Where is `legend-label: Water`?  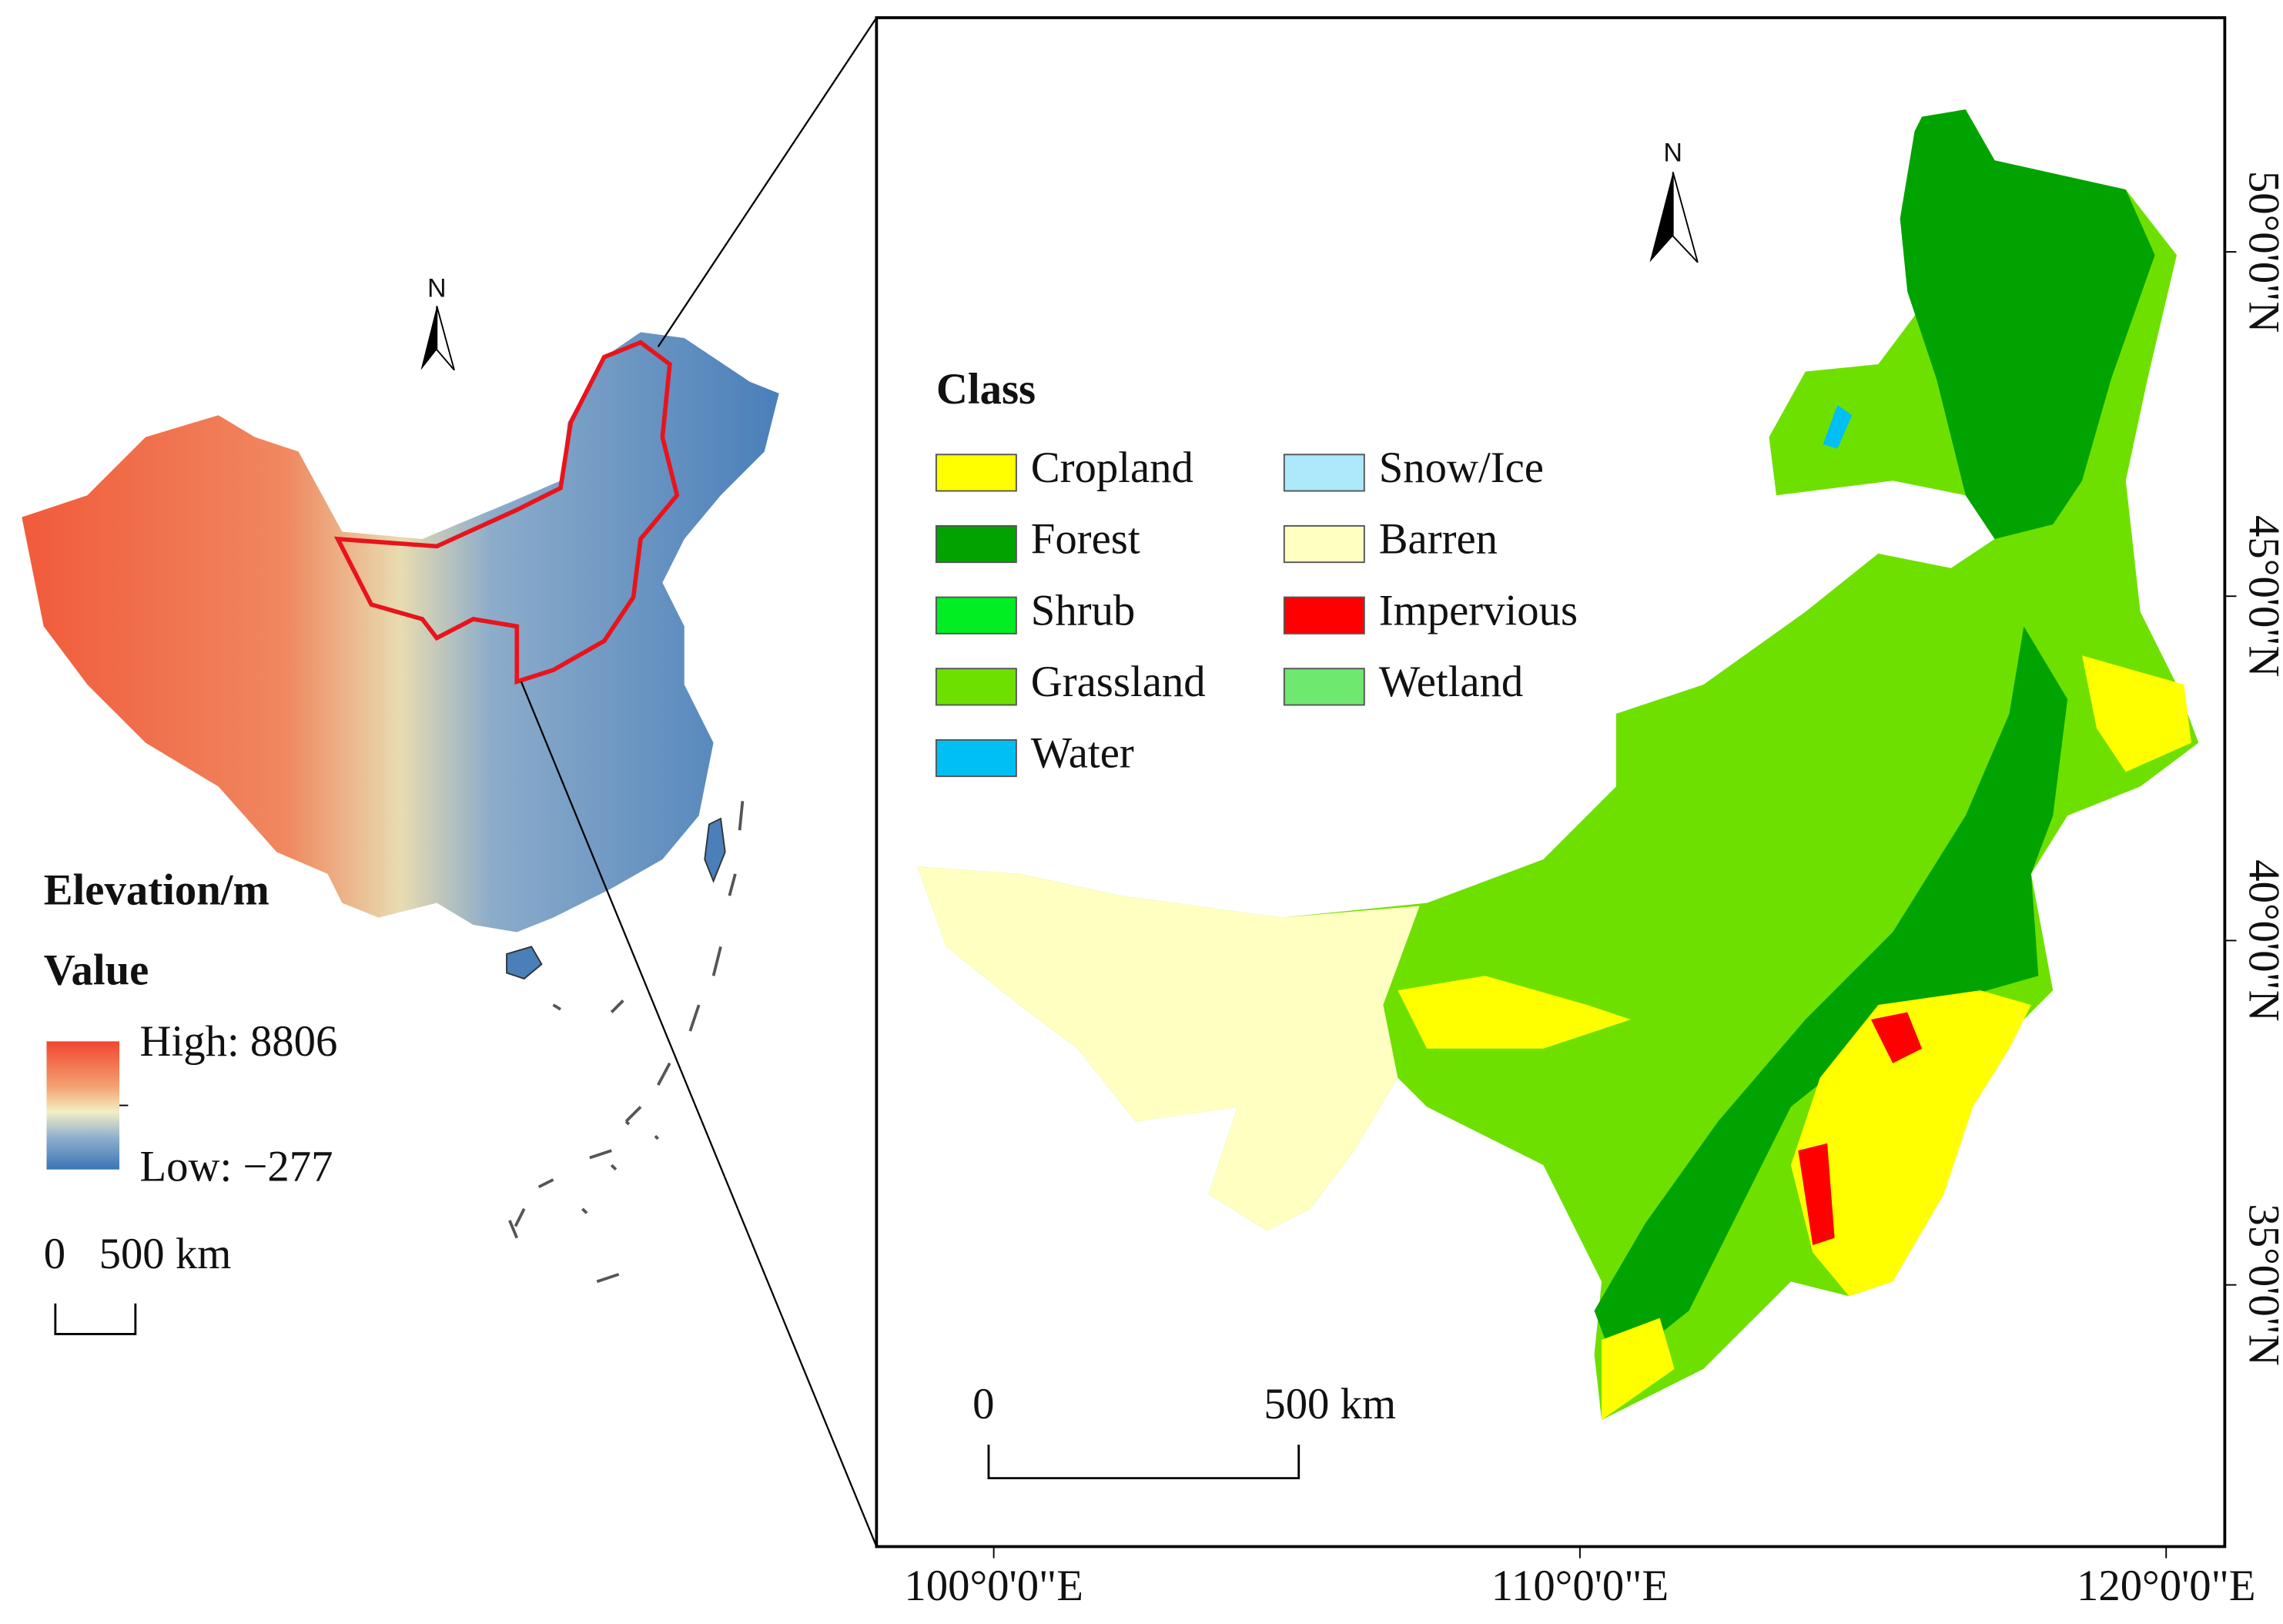
legend-label: Water is located at coordinates (1082, 753).